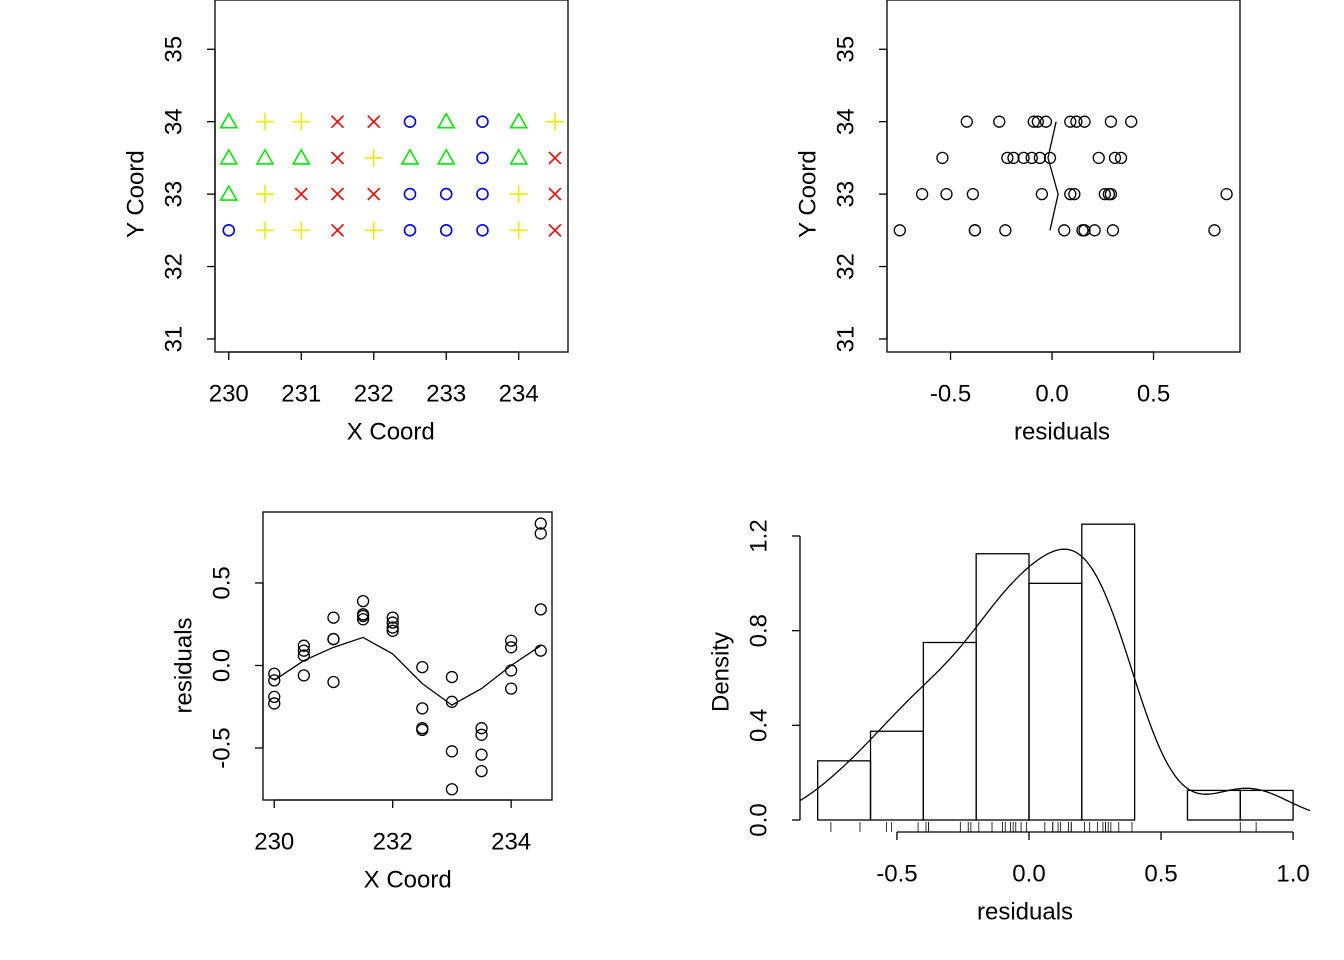 The height and width of the screenshot is (960, 1344). What do you see at coordinates (511, 841) in the screenshot?
I see `x-tick-label: 234` at bounding box center [511, 841].